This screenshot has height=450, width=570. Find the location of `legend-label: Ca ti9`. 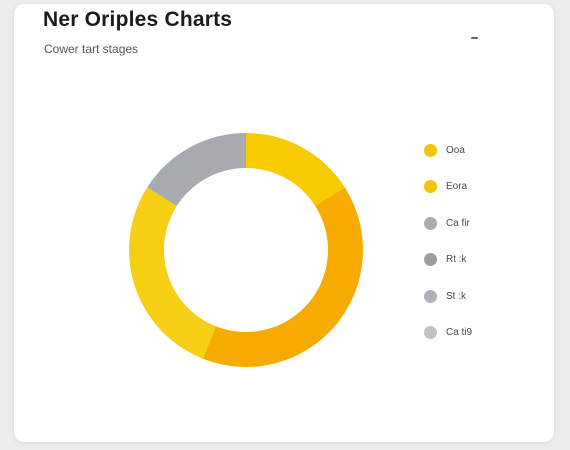

legend-label: Ca ti9 is located at coordinates (459, 332).